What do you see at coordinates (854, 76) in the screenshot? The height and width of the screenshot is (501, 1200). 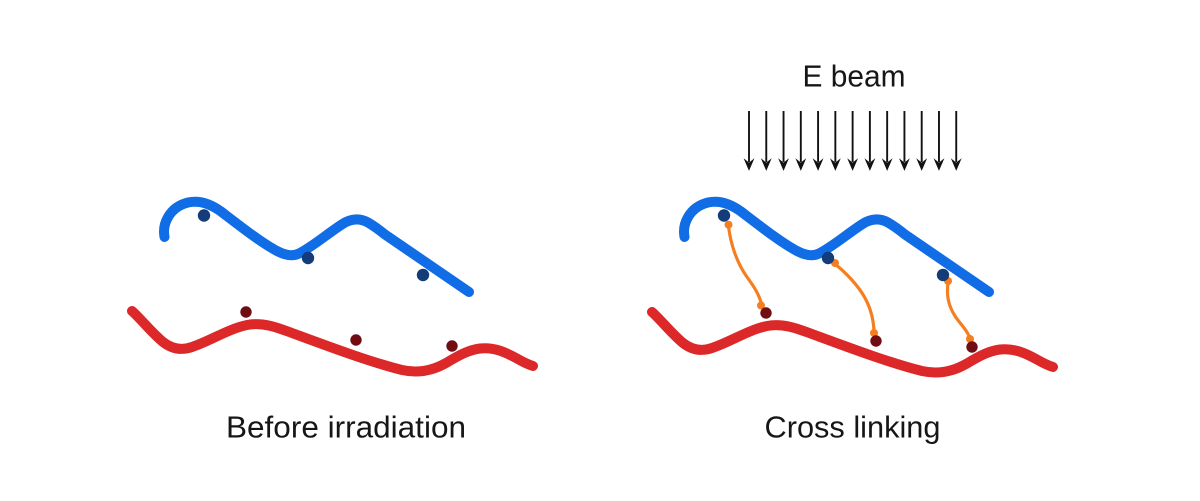 I see `svg-text: E beam` at bounding box center [854, 76].